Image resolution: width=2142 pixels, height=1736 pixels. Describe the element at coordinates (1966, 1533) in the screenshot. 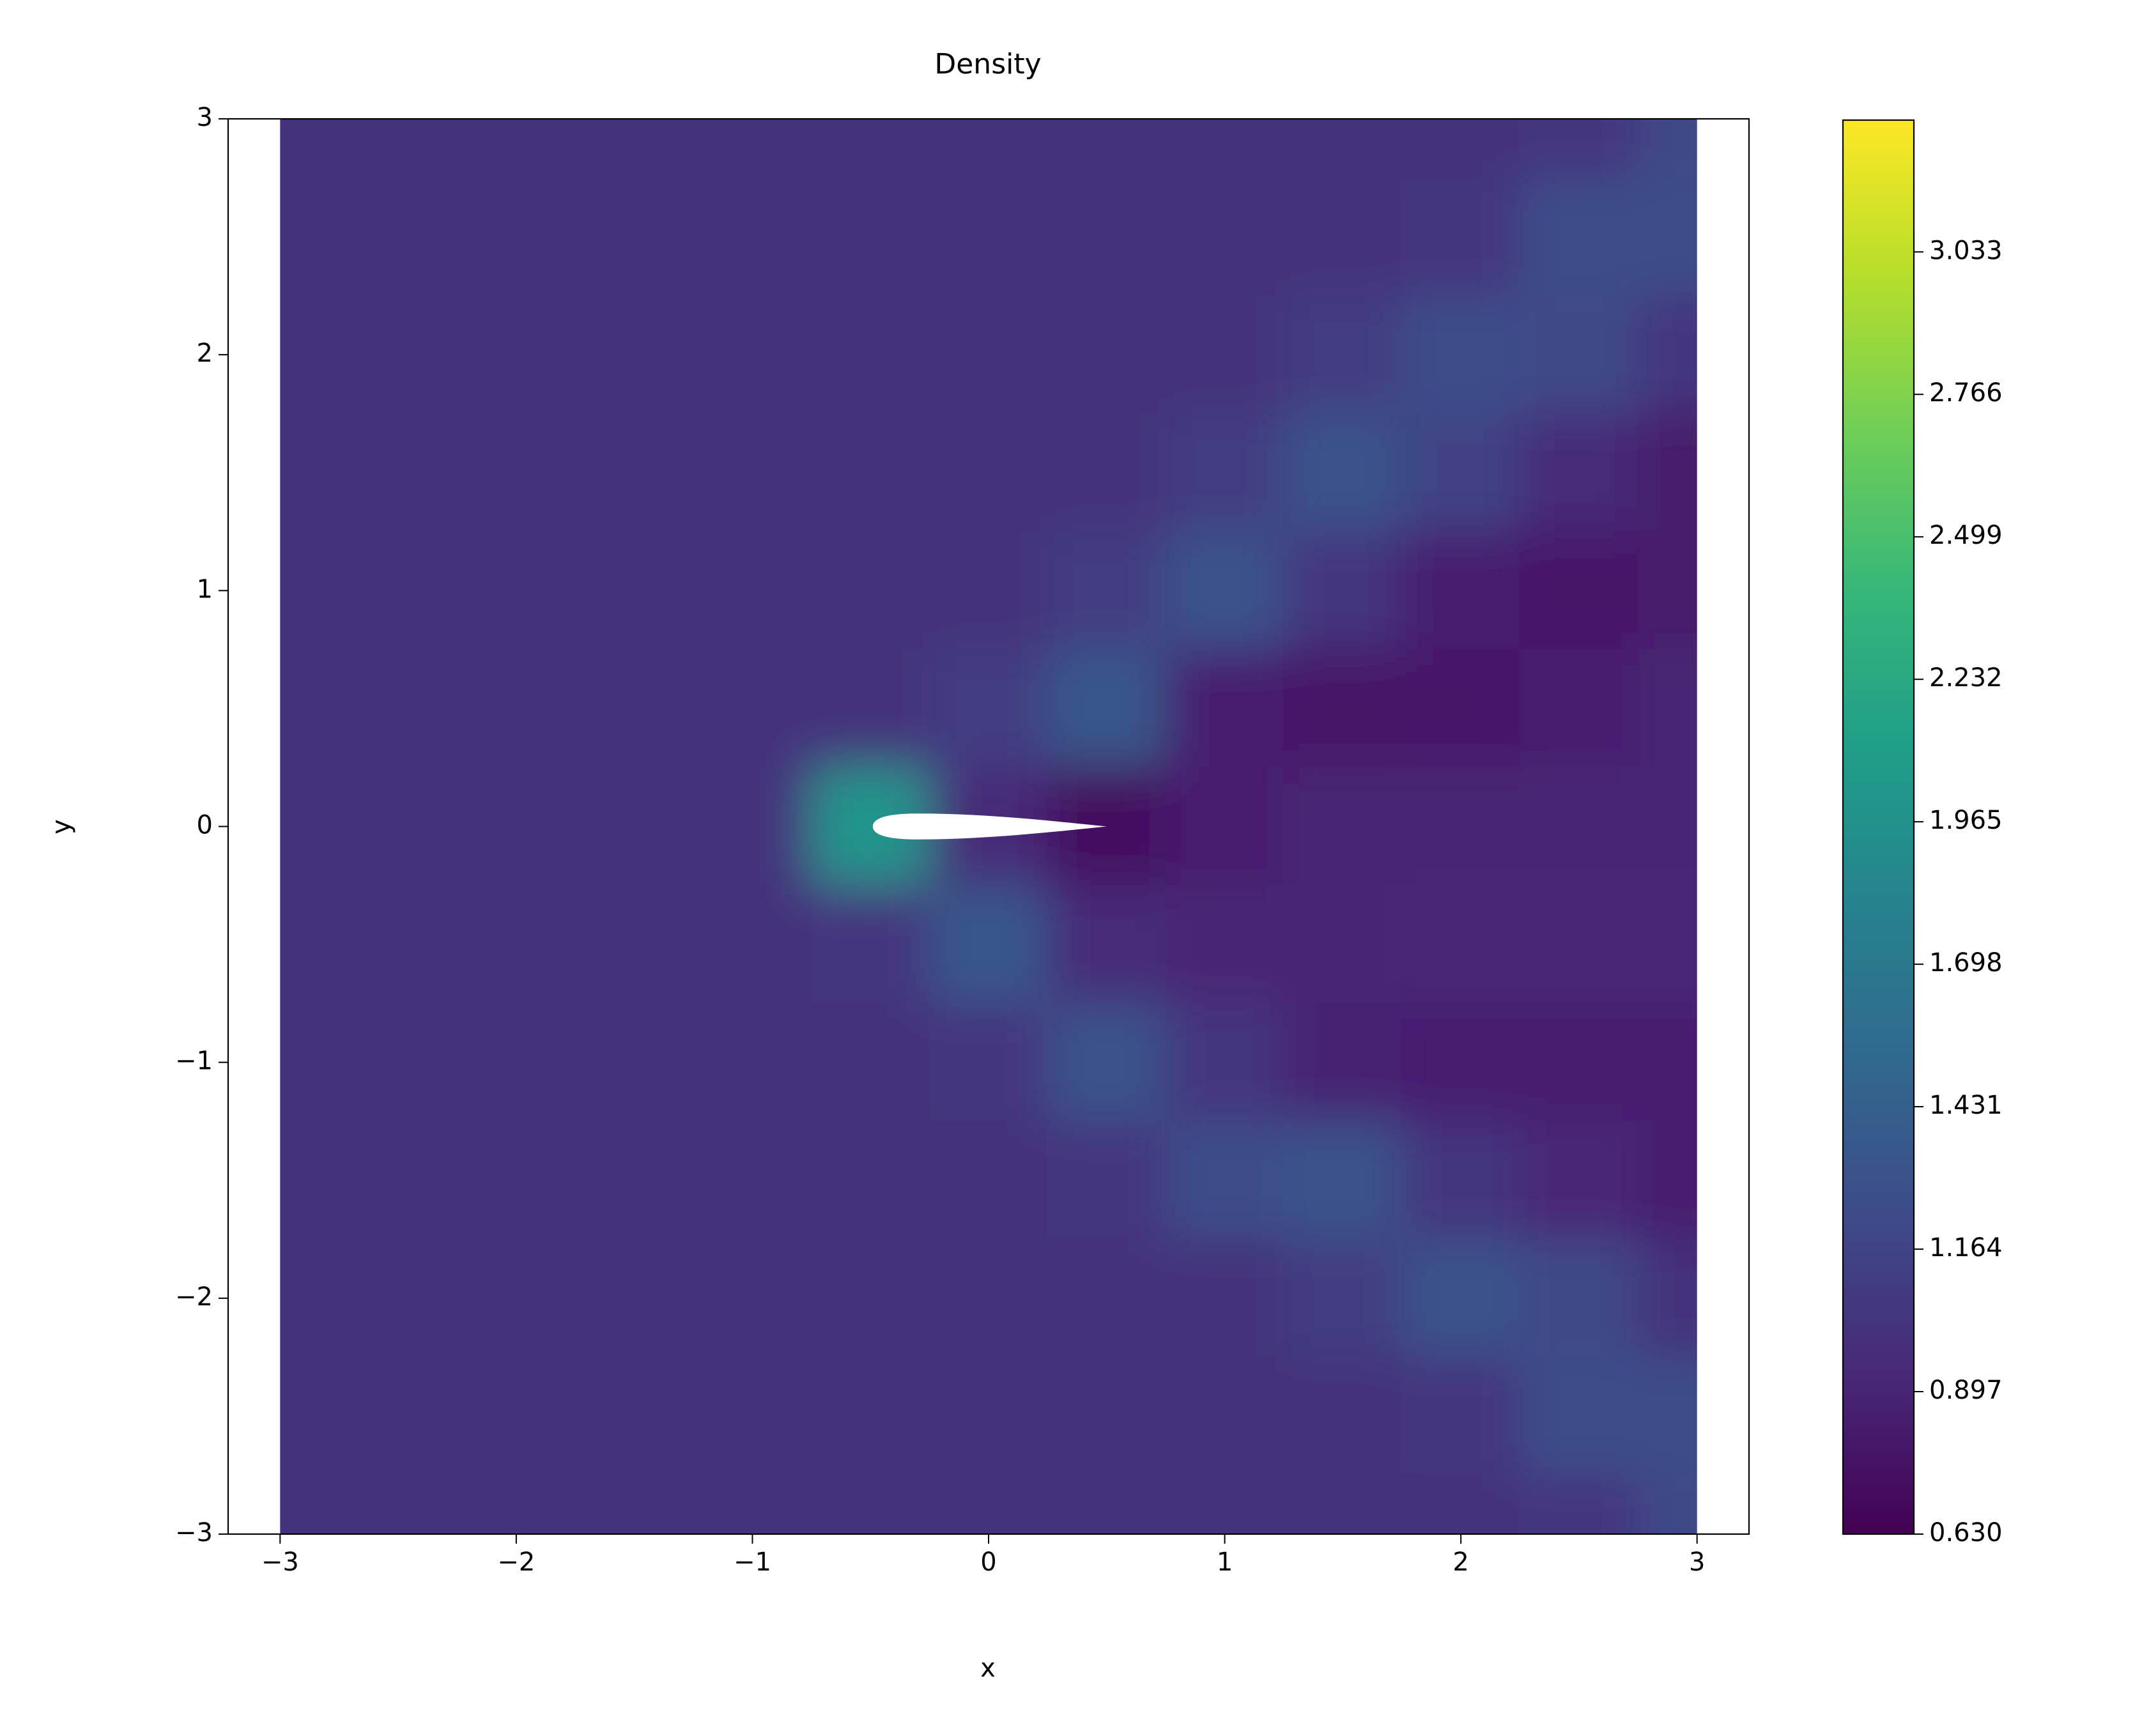

I see `colorbar-tick-label: 0.630` at that location.